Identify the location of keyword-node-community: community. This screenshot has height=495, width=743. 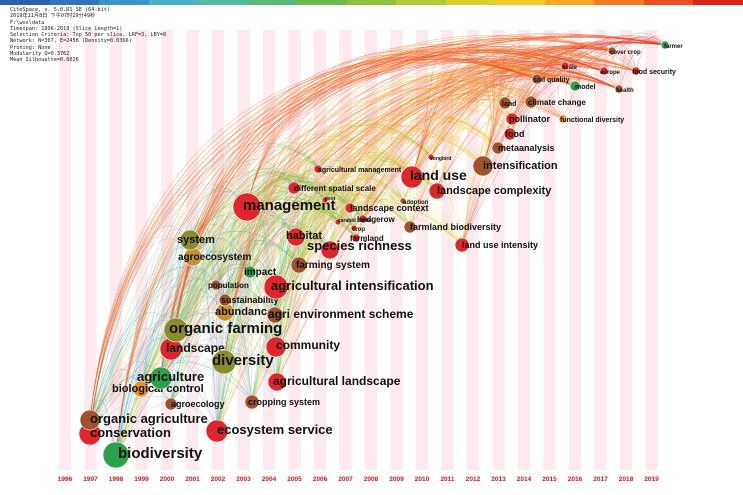
(302, 347).